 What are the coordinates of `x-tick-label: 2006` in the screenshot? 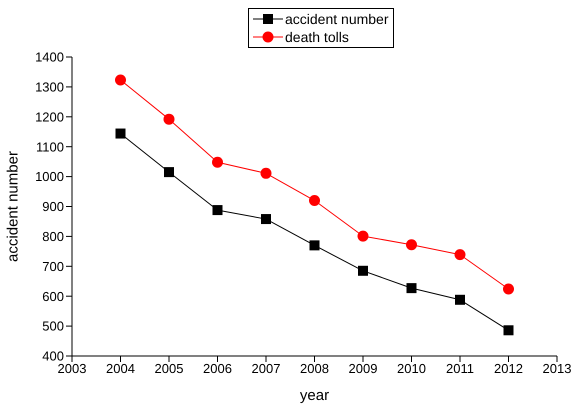 It's located at (217, 368).